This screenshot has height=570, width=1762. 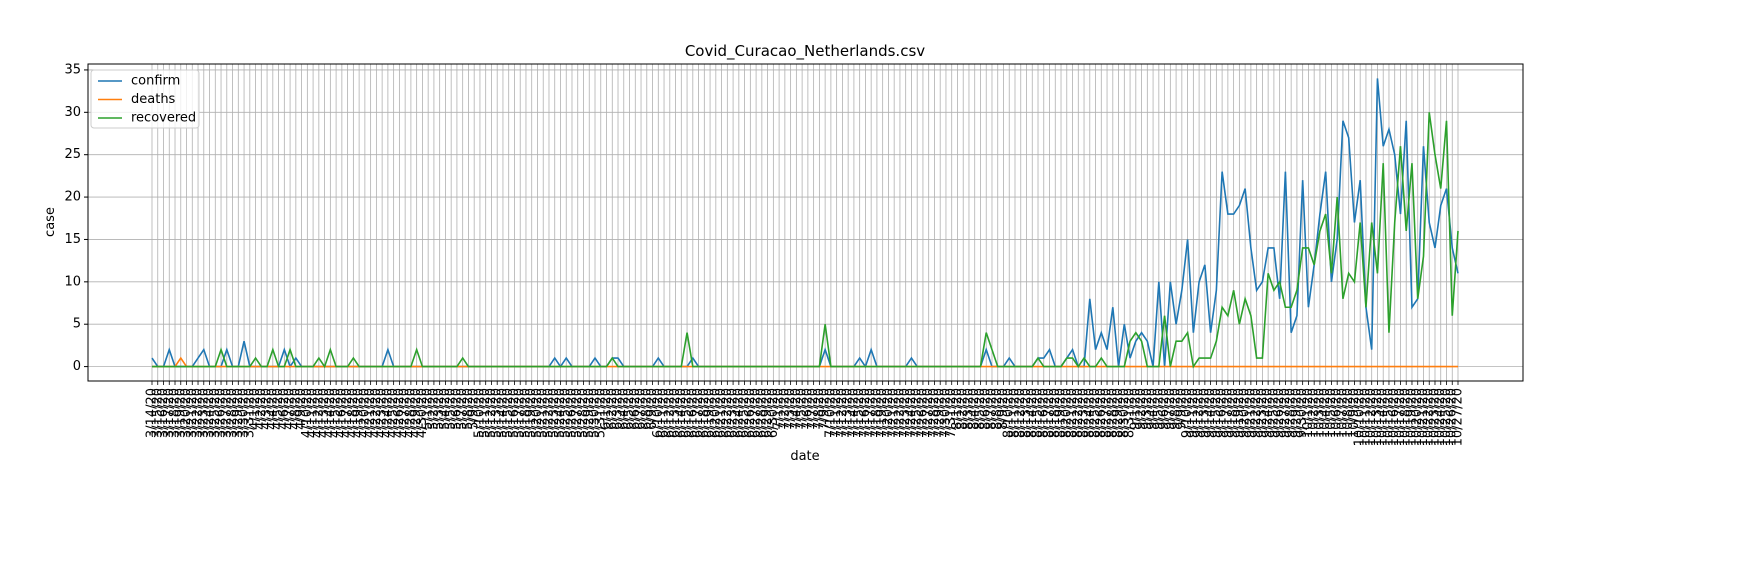 I want to click on x-tick-label: 6/19/20, so click(x=710, y=413).